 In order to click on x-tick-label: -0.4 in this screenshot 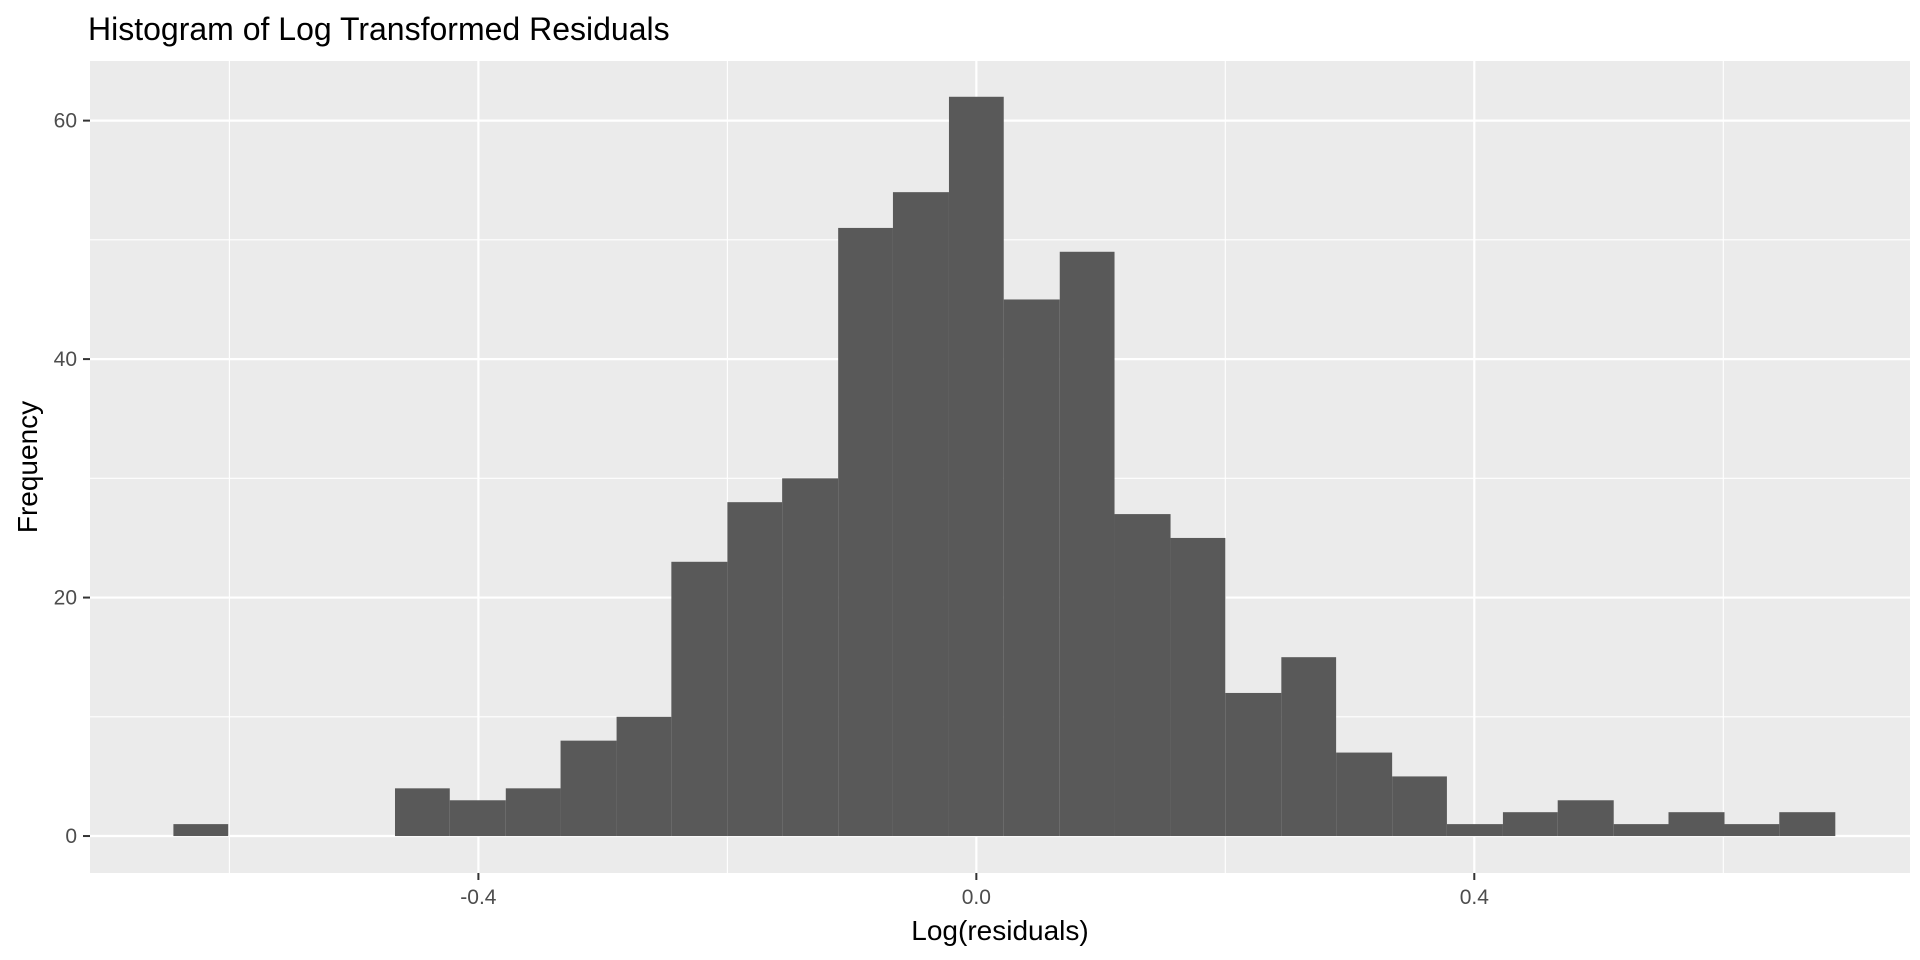, I will do `click(478, 897)`.